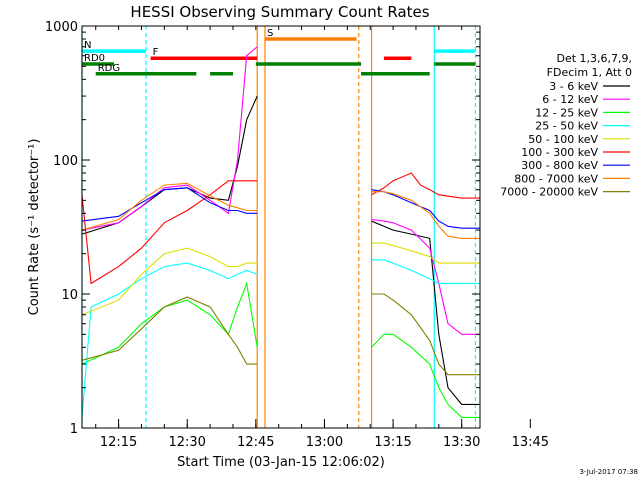 Image resolution: width=640 pixels, height=480 pixels. What do you see at coordinates (566, 112) in the screenshot?
I see `legend-item-label: 12 - 25 keV` at bounding box center [566, 112].